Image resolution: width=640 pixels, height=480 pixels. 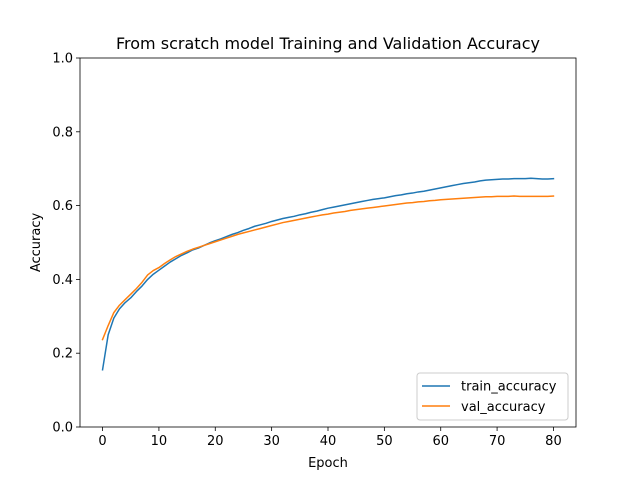 I want to click on x-axis-label: Epoch, so click(x=328, y=463).